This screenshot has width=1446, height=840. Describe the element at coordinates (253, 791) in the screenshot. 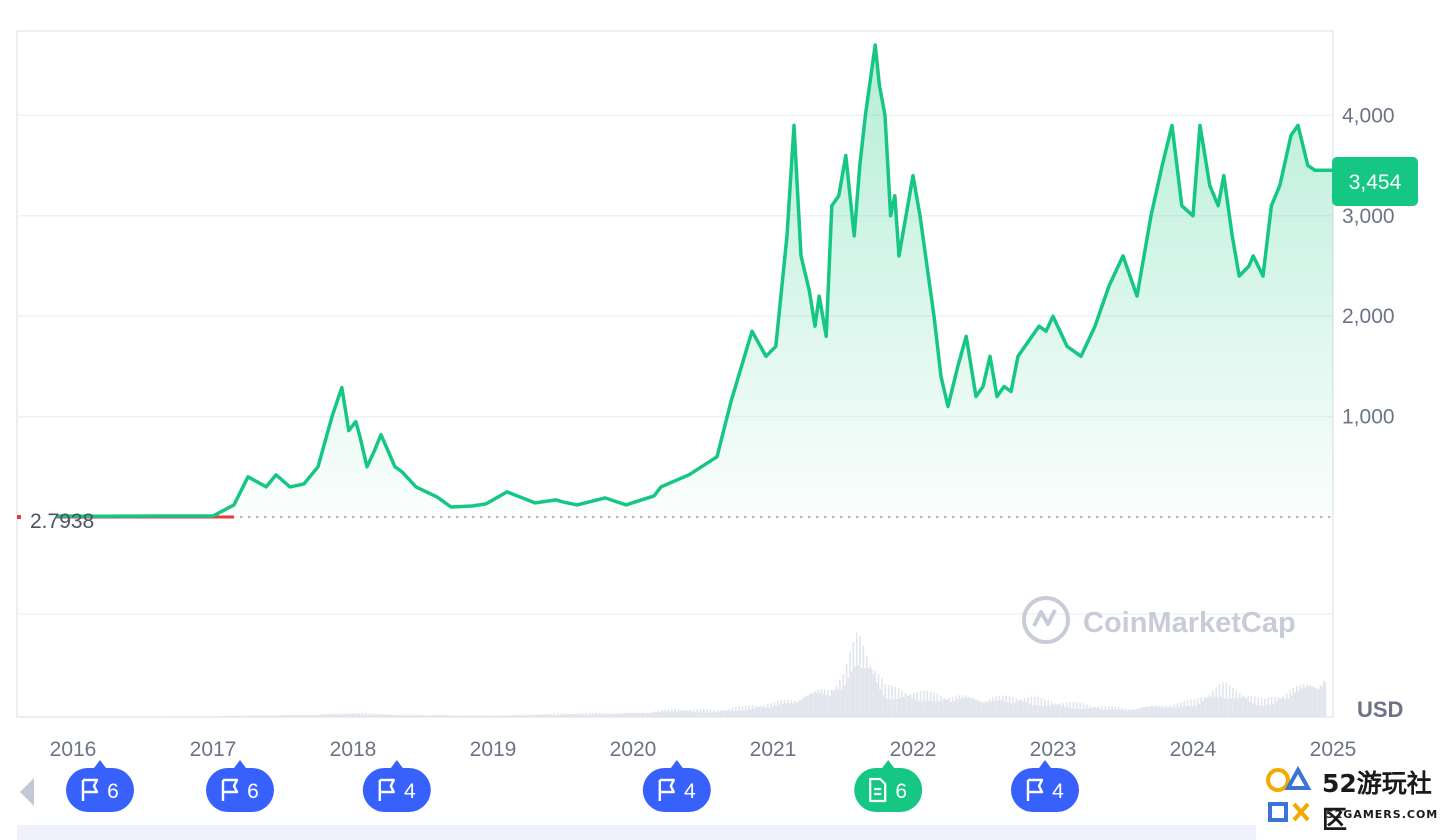

I see `event-count: 6` at that location.